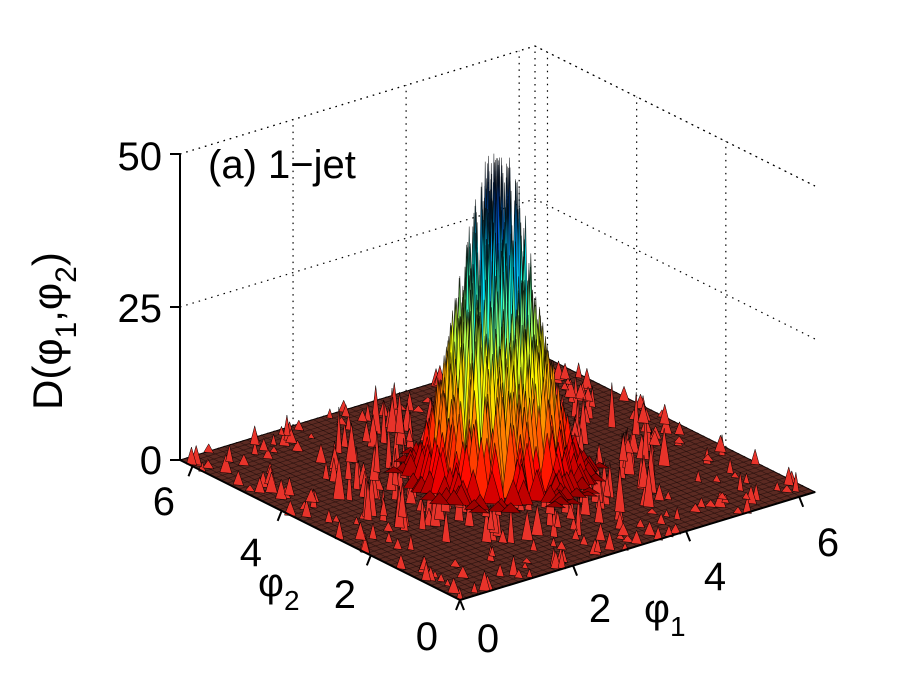  Describe the element at coordinates (637, 546) in the screenshot. I see `x-axis-line` at that location.